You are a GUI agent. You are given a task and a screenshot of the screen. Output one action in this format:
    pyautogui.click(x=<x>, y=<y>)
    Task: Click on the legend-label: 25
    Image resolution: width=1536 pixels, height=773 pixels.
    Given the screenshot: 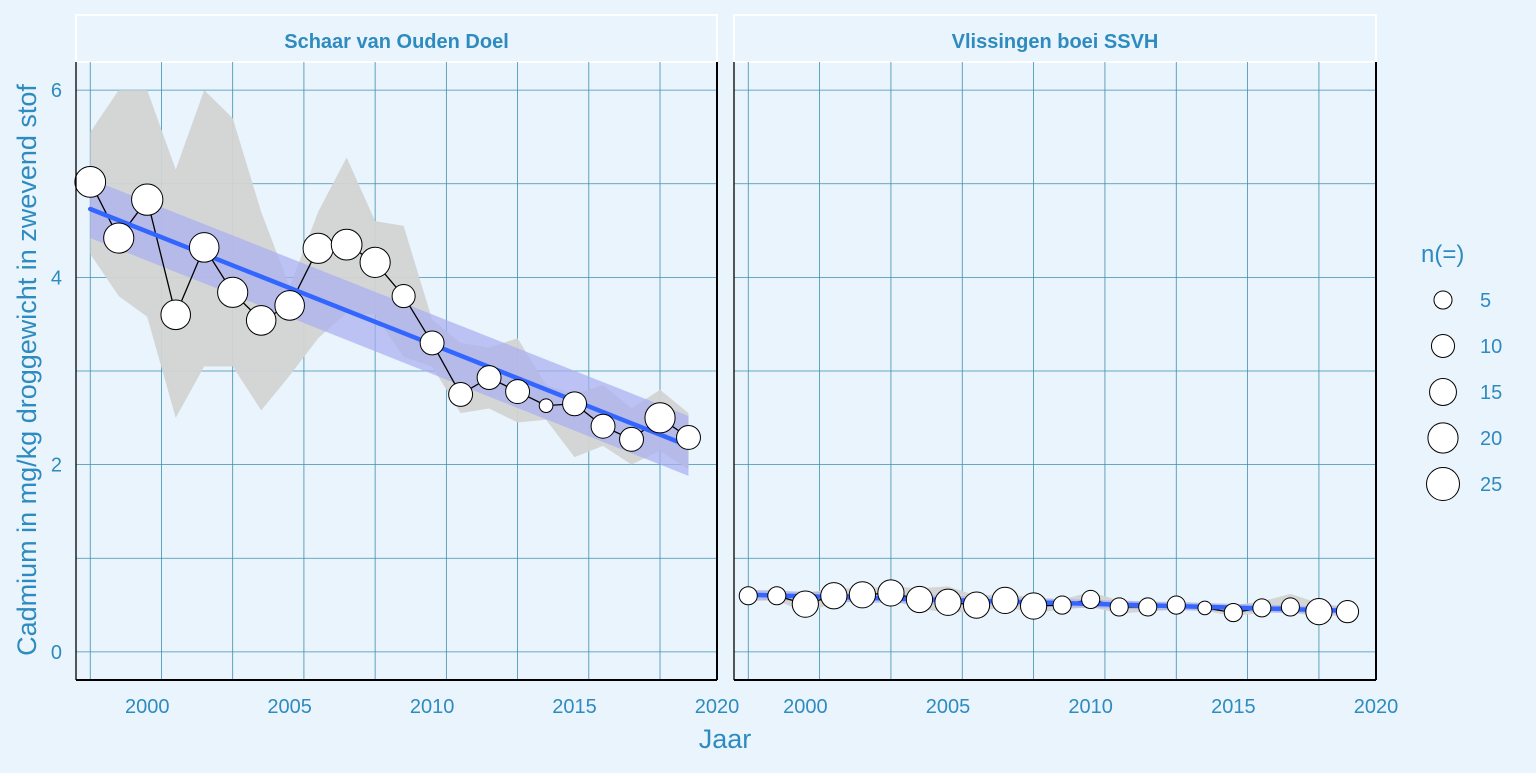 What is the action you would take?
    pyautogui.click(x=1491, y=485)
    